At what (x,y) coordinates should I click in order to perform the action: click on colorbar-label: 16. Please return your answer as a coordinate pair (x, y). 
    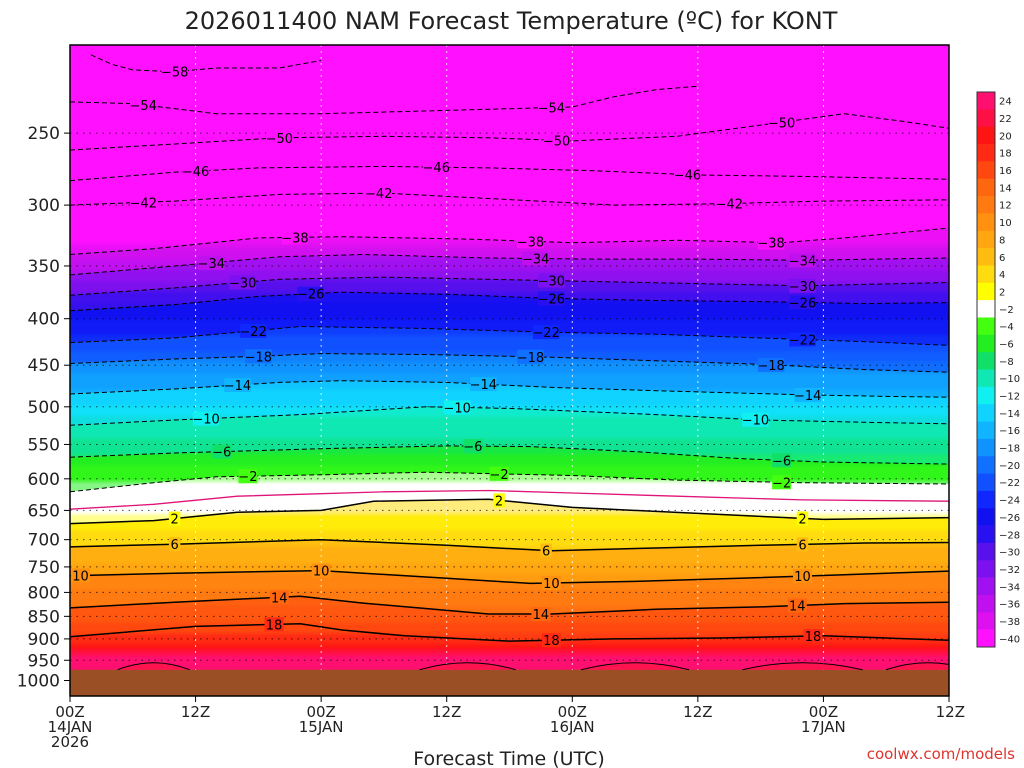
    Looking at the image, I should click on (1005, 171).